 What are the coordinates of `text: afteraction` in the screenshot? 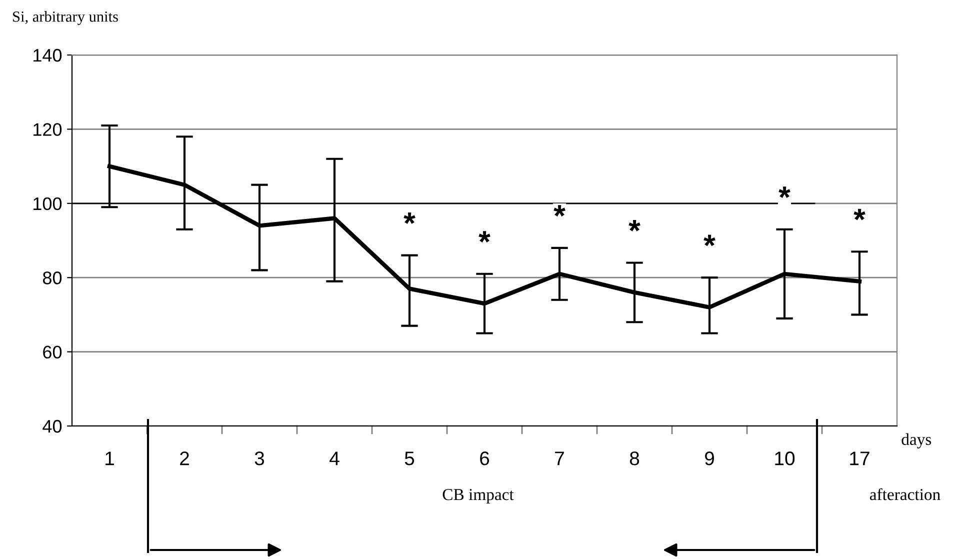 It's located at (905, 494).